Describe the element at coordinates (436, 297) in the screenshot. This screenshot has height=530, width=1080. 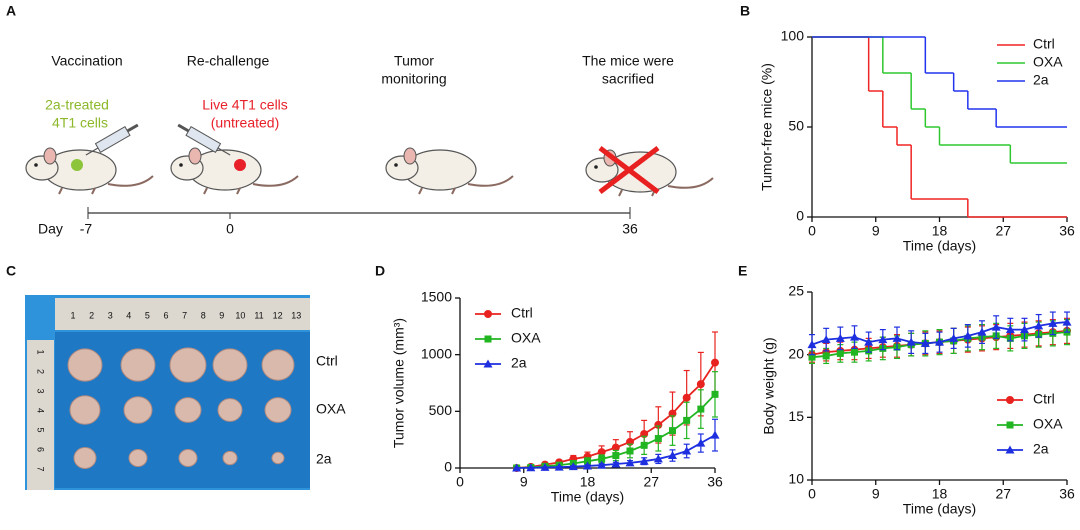
I see `y-tick-label: 1500` at that location.